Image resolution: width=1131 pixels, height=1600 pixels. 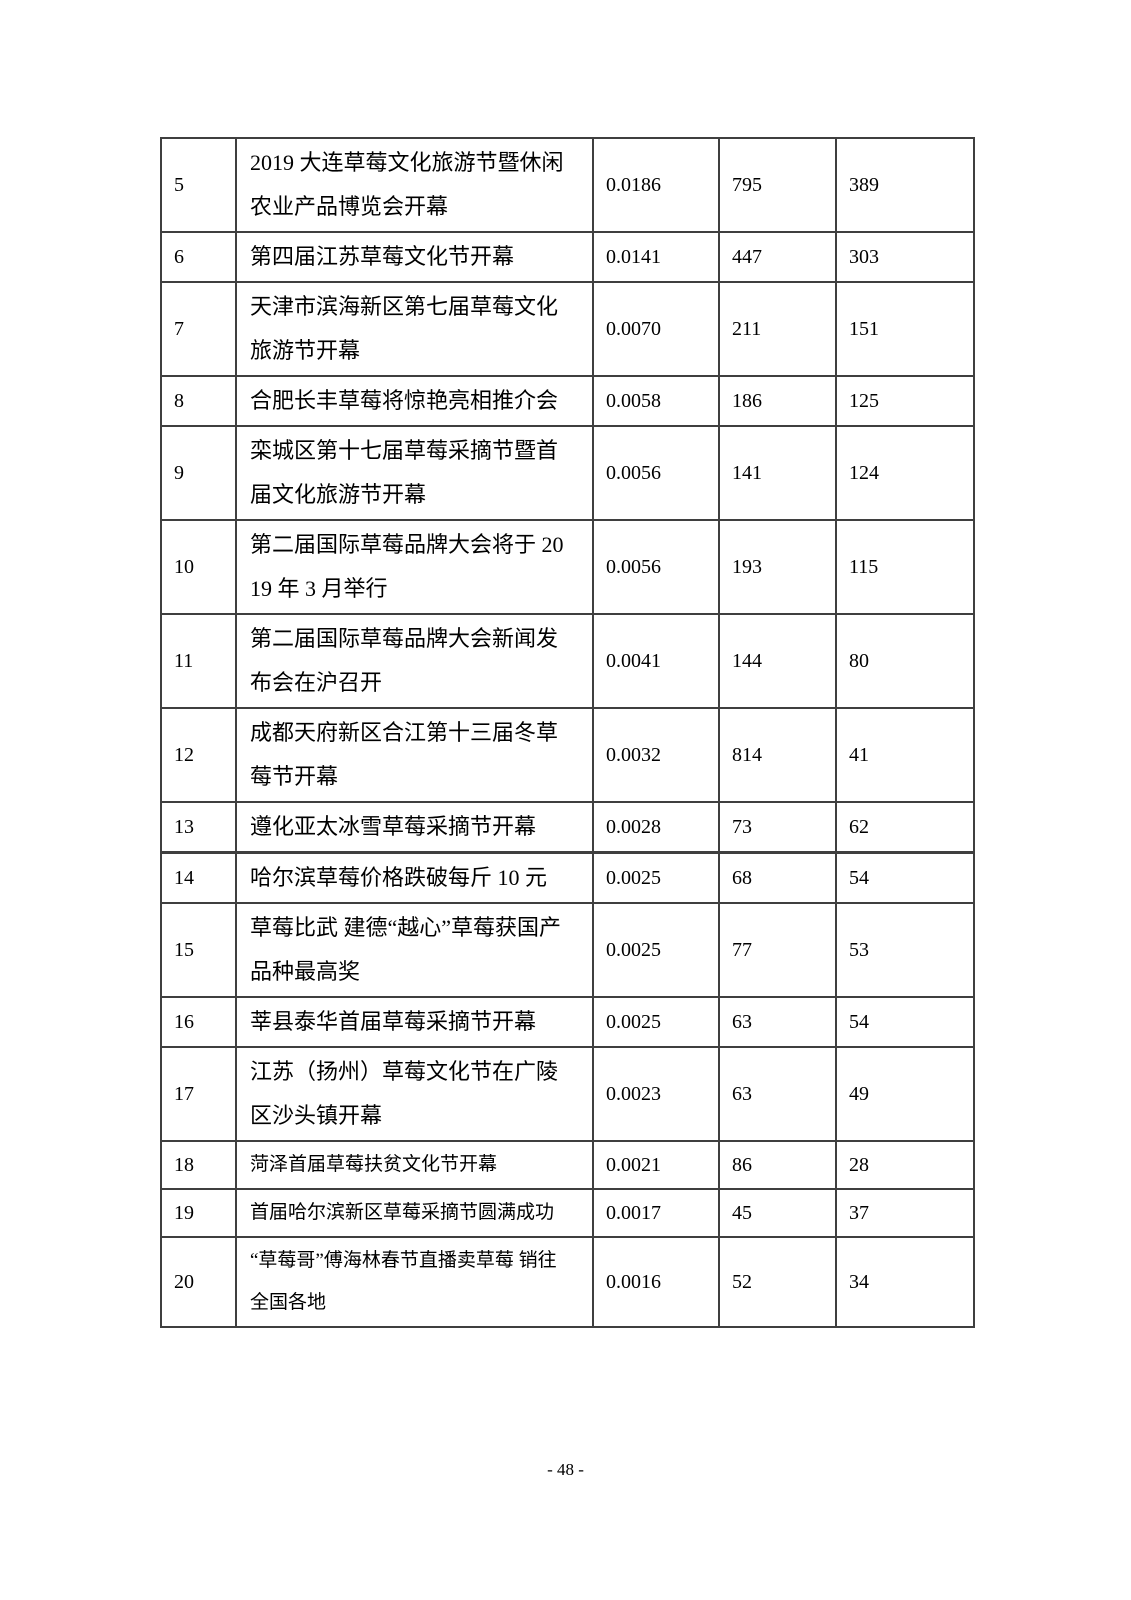 I want to click on value2-cell: 151, so click(x=905, y=329).